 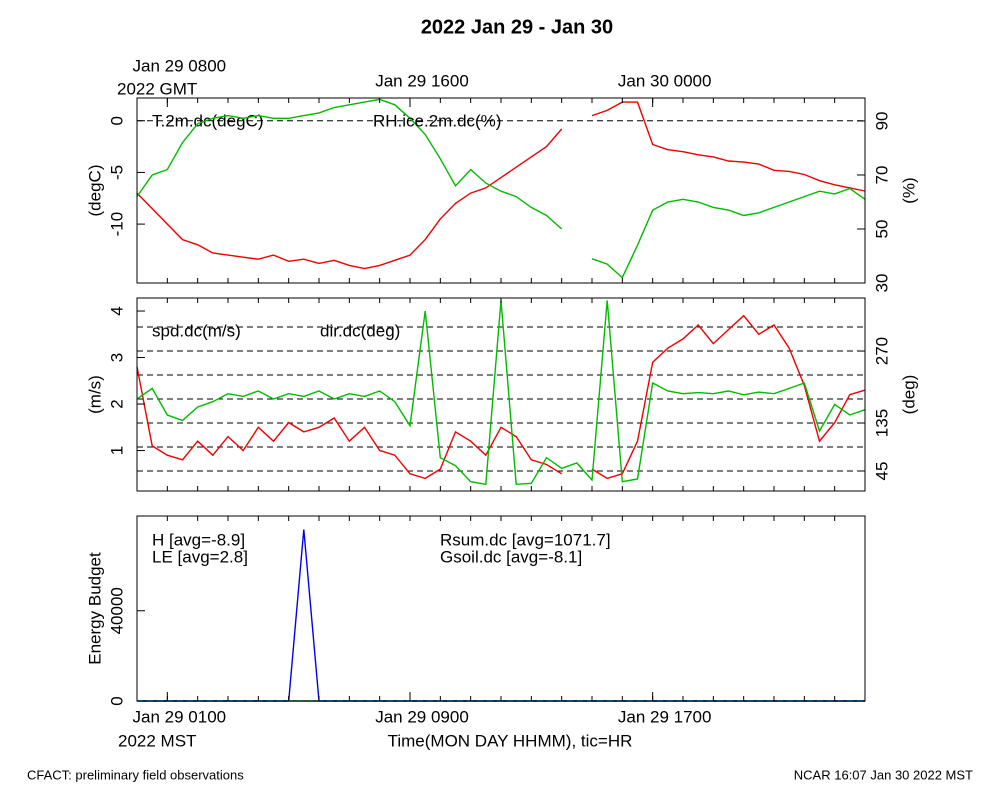 What do you see at coordinates (135, 774) in the screenshot?
I see `footer-left: CFACT: preliminary field observations` at bounding box center [135, 774].